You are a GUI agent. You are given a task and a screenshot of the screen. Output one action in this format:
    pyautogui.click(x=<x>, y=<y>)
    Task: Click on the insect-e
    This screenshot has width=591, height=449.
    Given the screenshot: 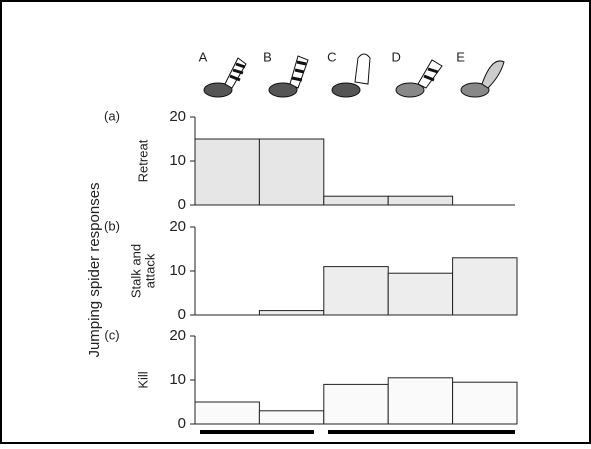 What is the action you would take?
    pyautogui.click(x=482, y=79)
    